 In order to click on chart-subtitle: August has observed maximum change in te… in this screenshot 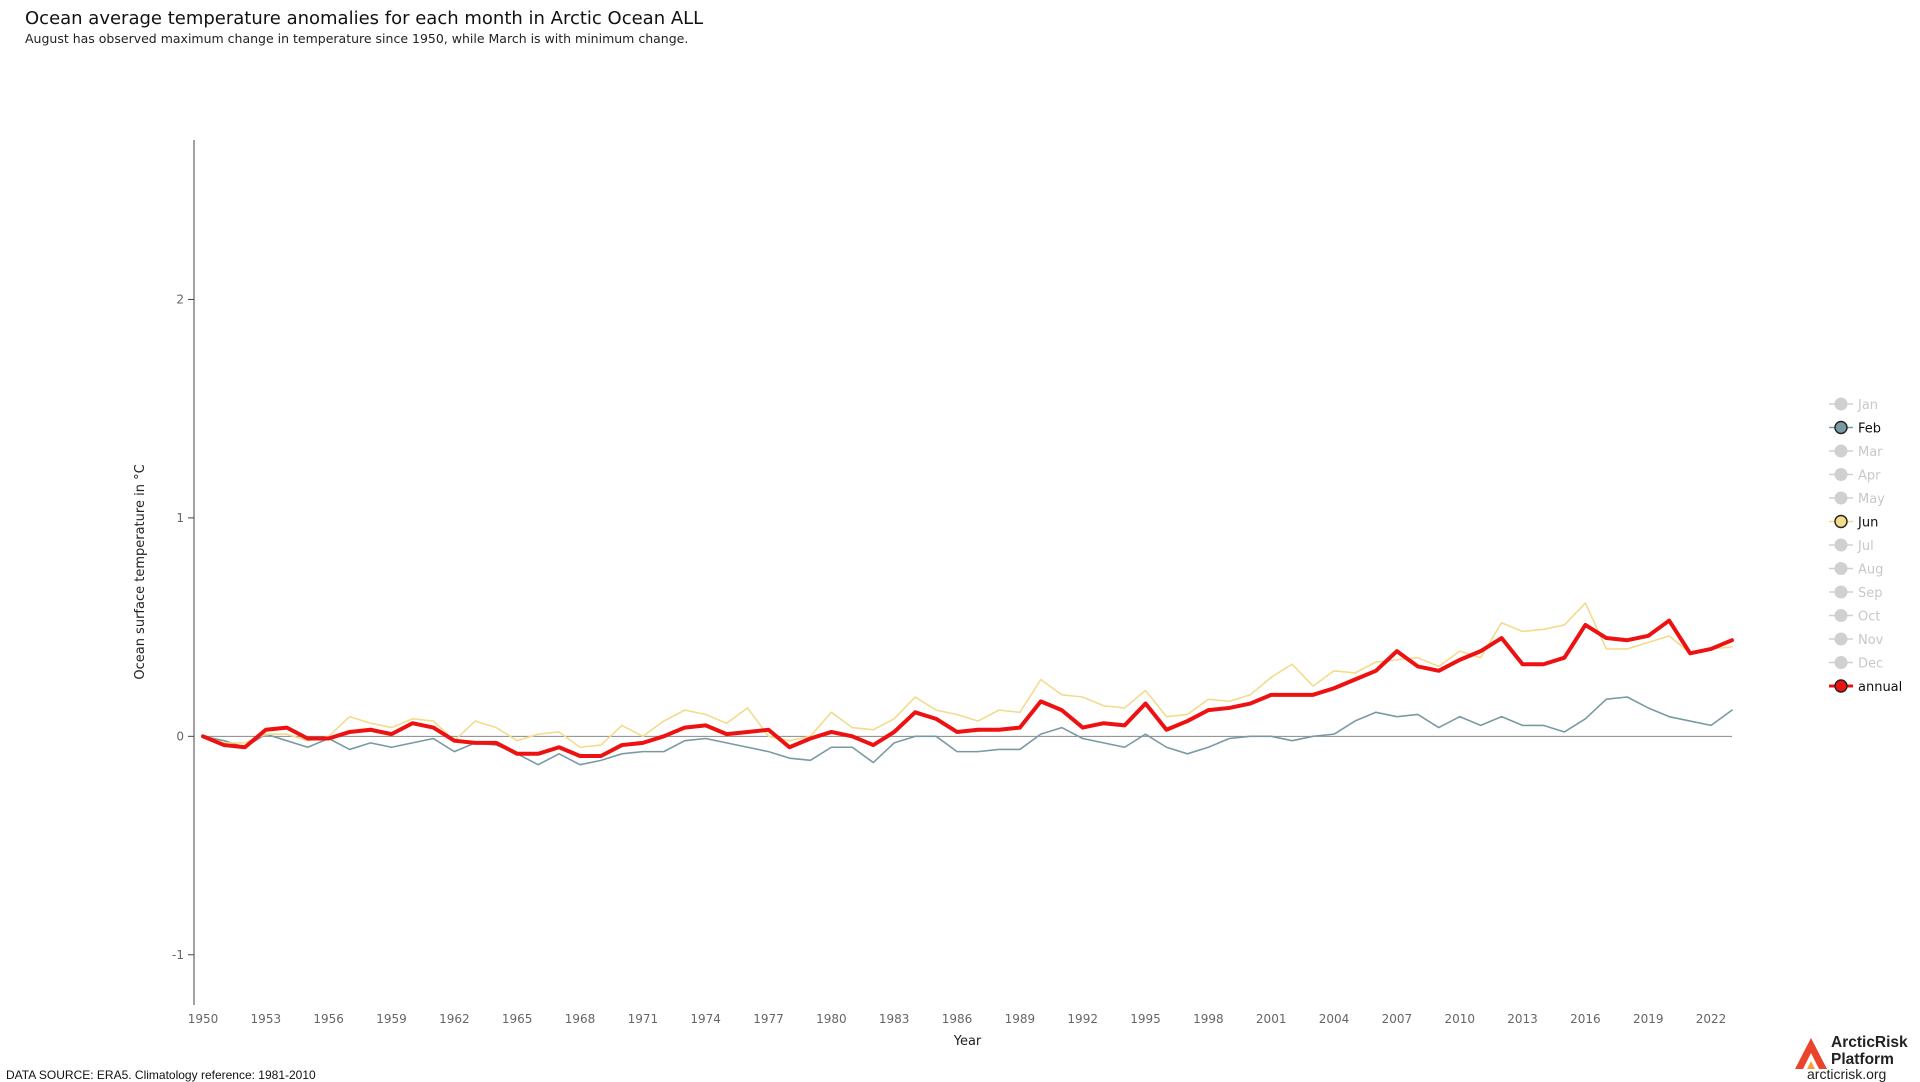, I will do `click(357, 38)`.